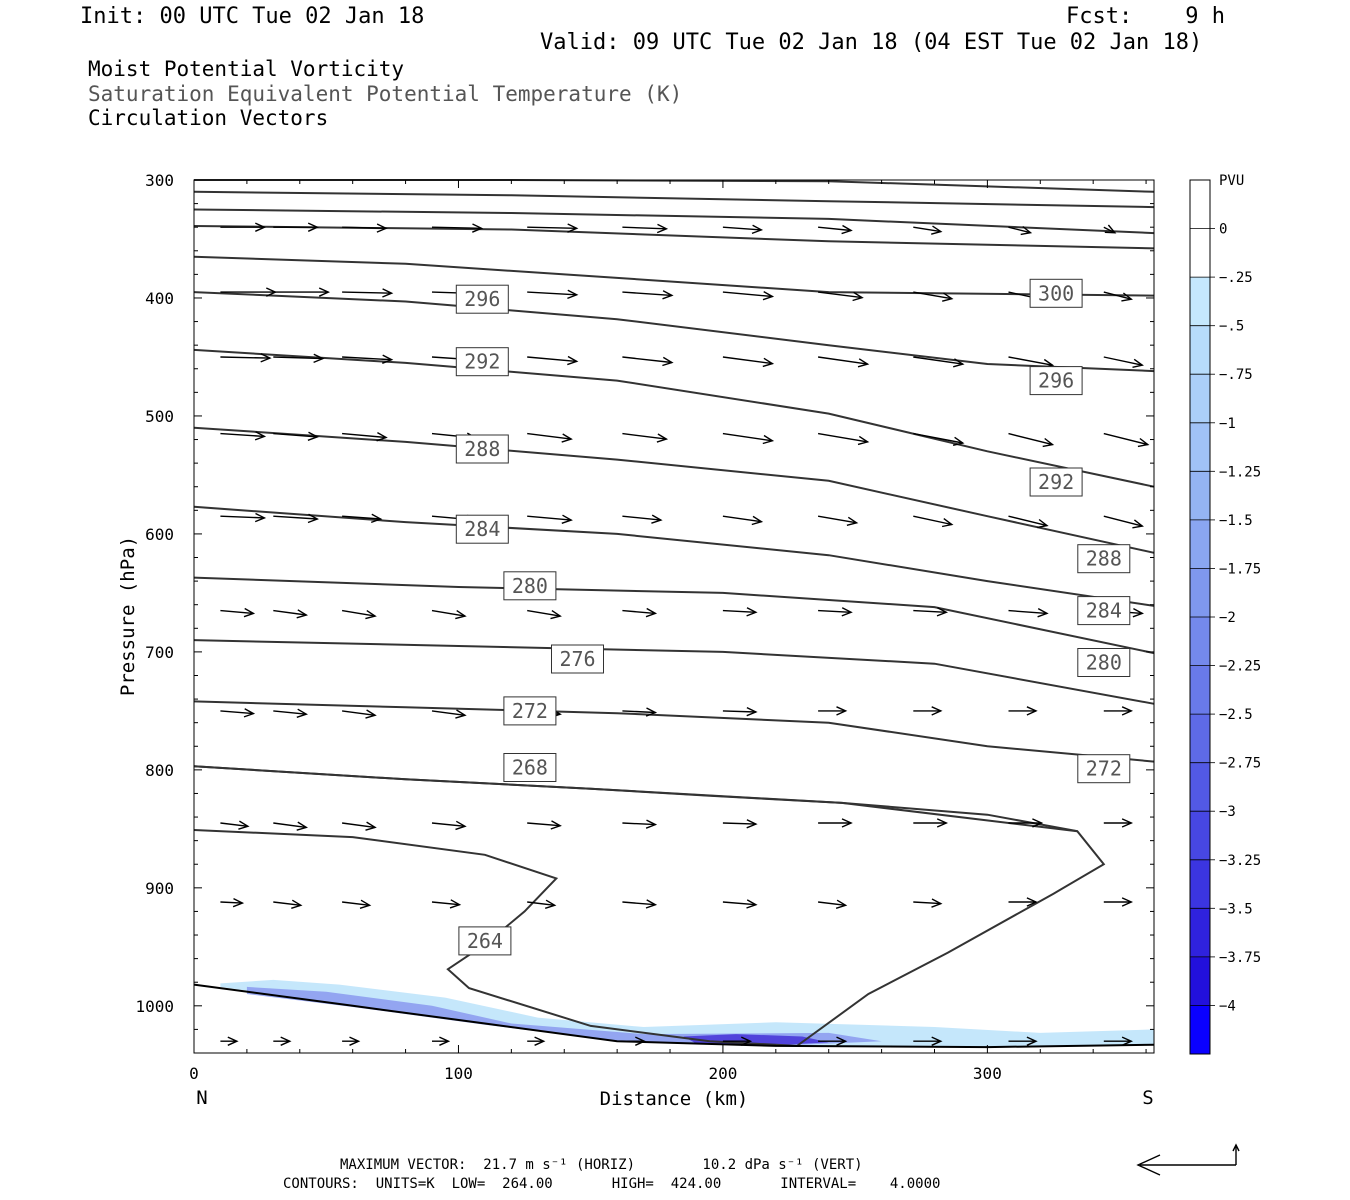  I want to click on contour-label-text: 276, so click(577, 659).